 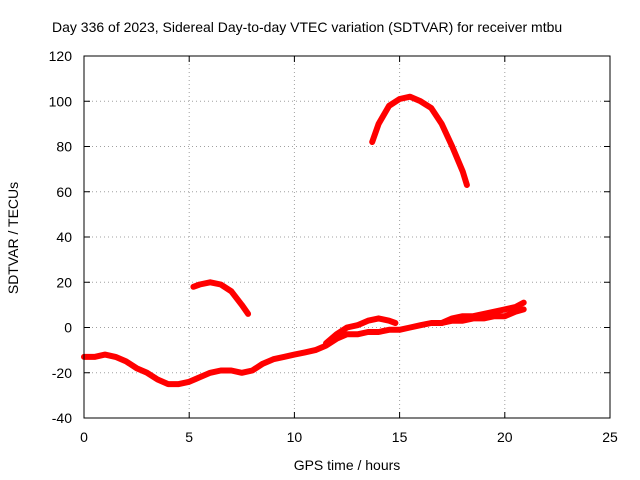 I want to click on x-tick-label: 20, so click(x=505, y=437).